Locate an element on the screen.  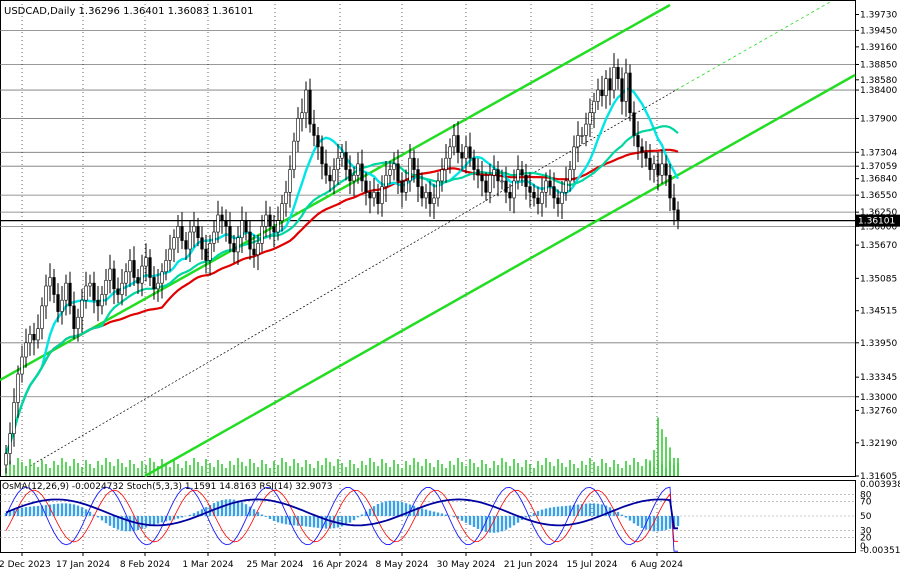
y-tick-label: 1.35085 is located at coordinates (878, 279).